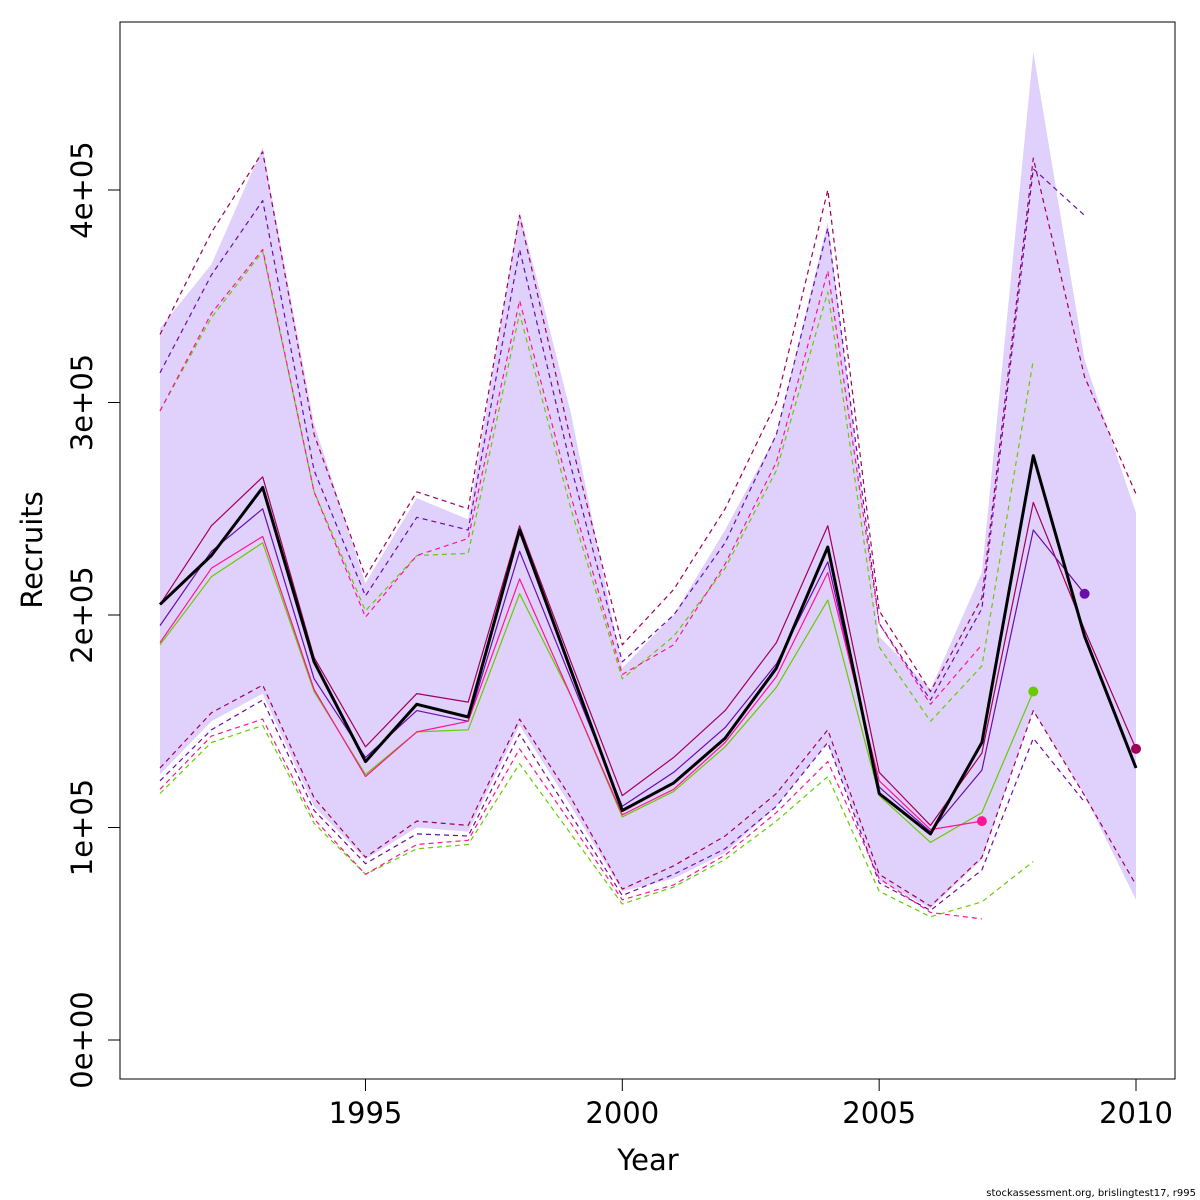  What do you see at coordinates (622, 1113) in the screenshot?
I see `x-tick-label-2000: 2000` at bounding box center [622, 1113].